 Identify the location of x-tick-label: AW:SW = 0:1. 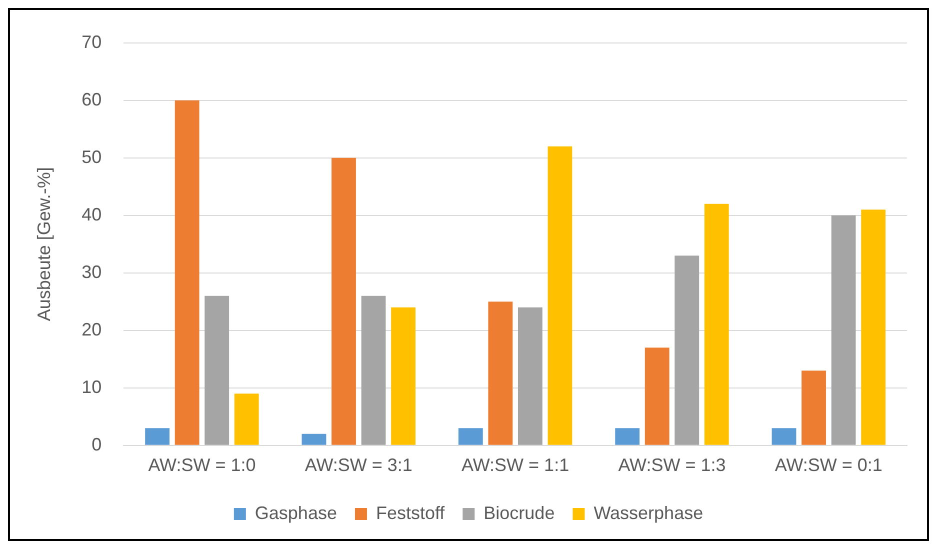
(828, 465).